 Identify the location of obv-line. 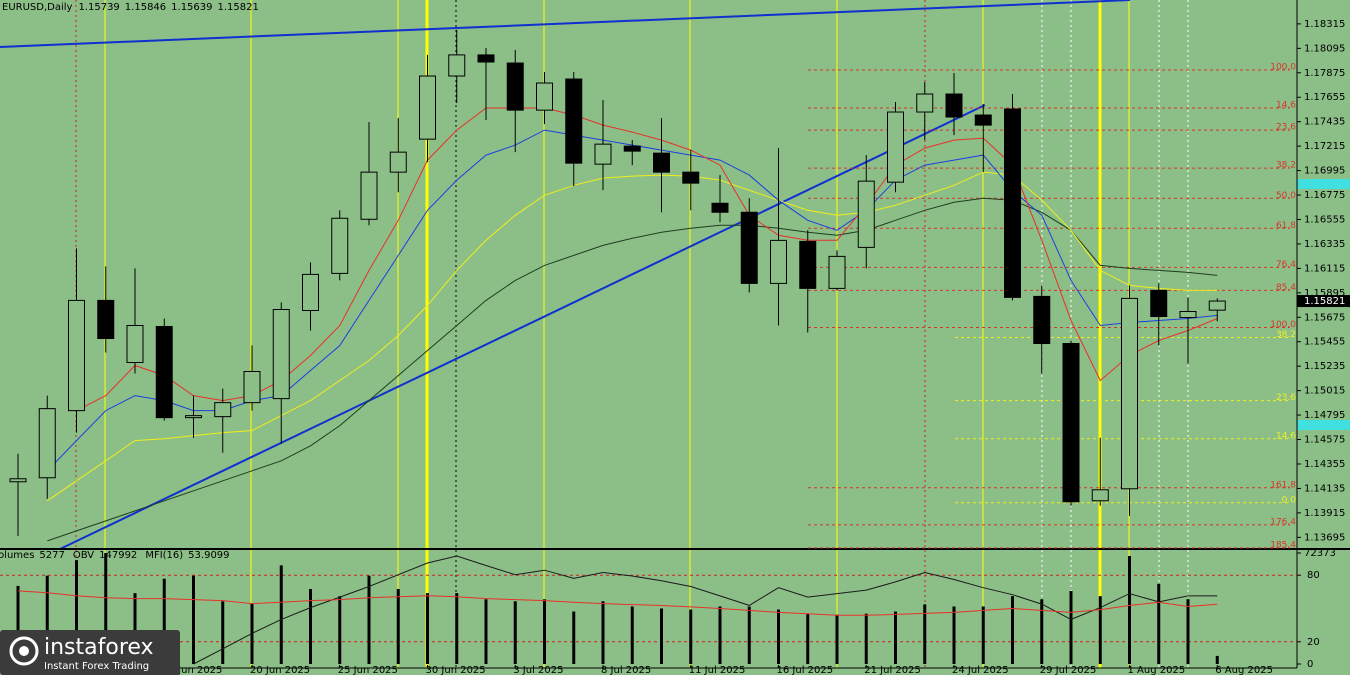
(705, 610).